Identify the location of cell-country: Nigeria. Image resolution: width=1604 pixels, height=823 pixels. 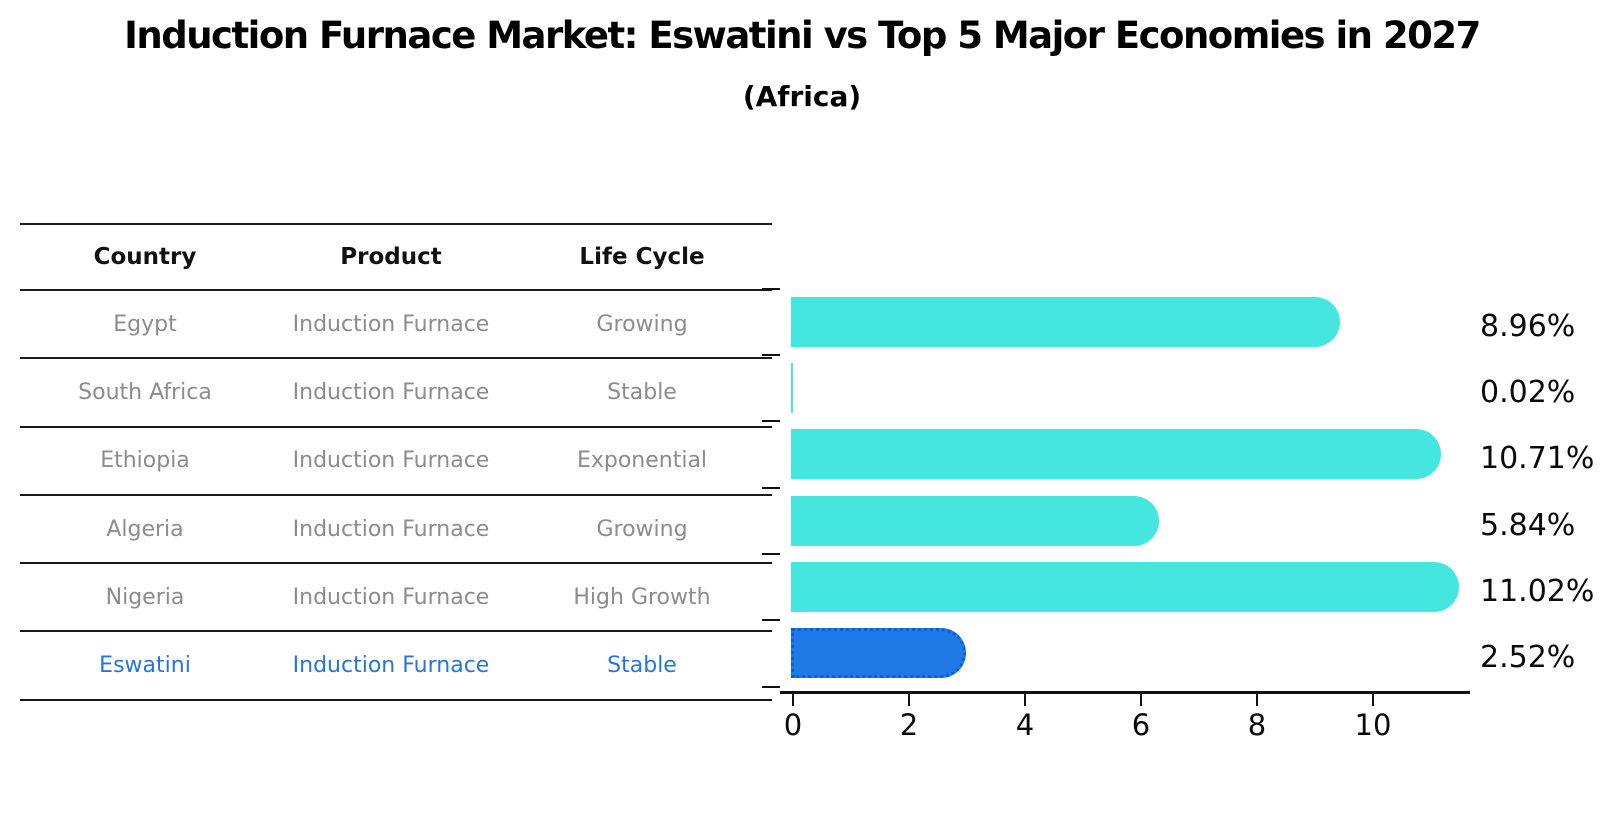
(145, 597).